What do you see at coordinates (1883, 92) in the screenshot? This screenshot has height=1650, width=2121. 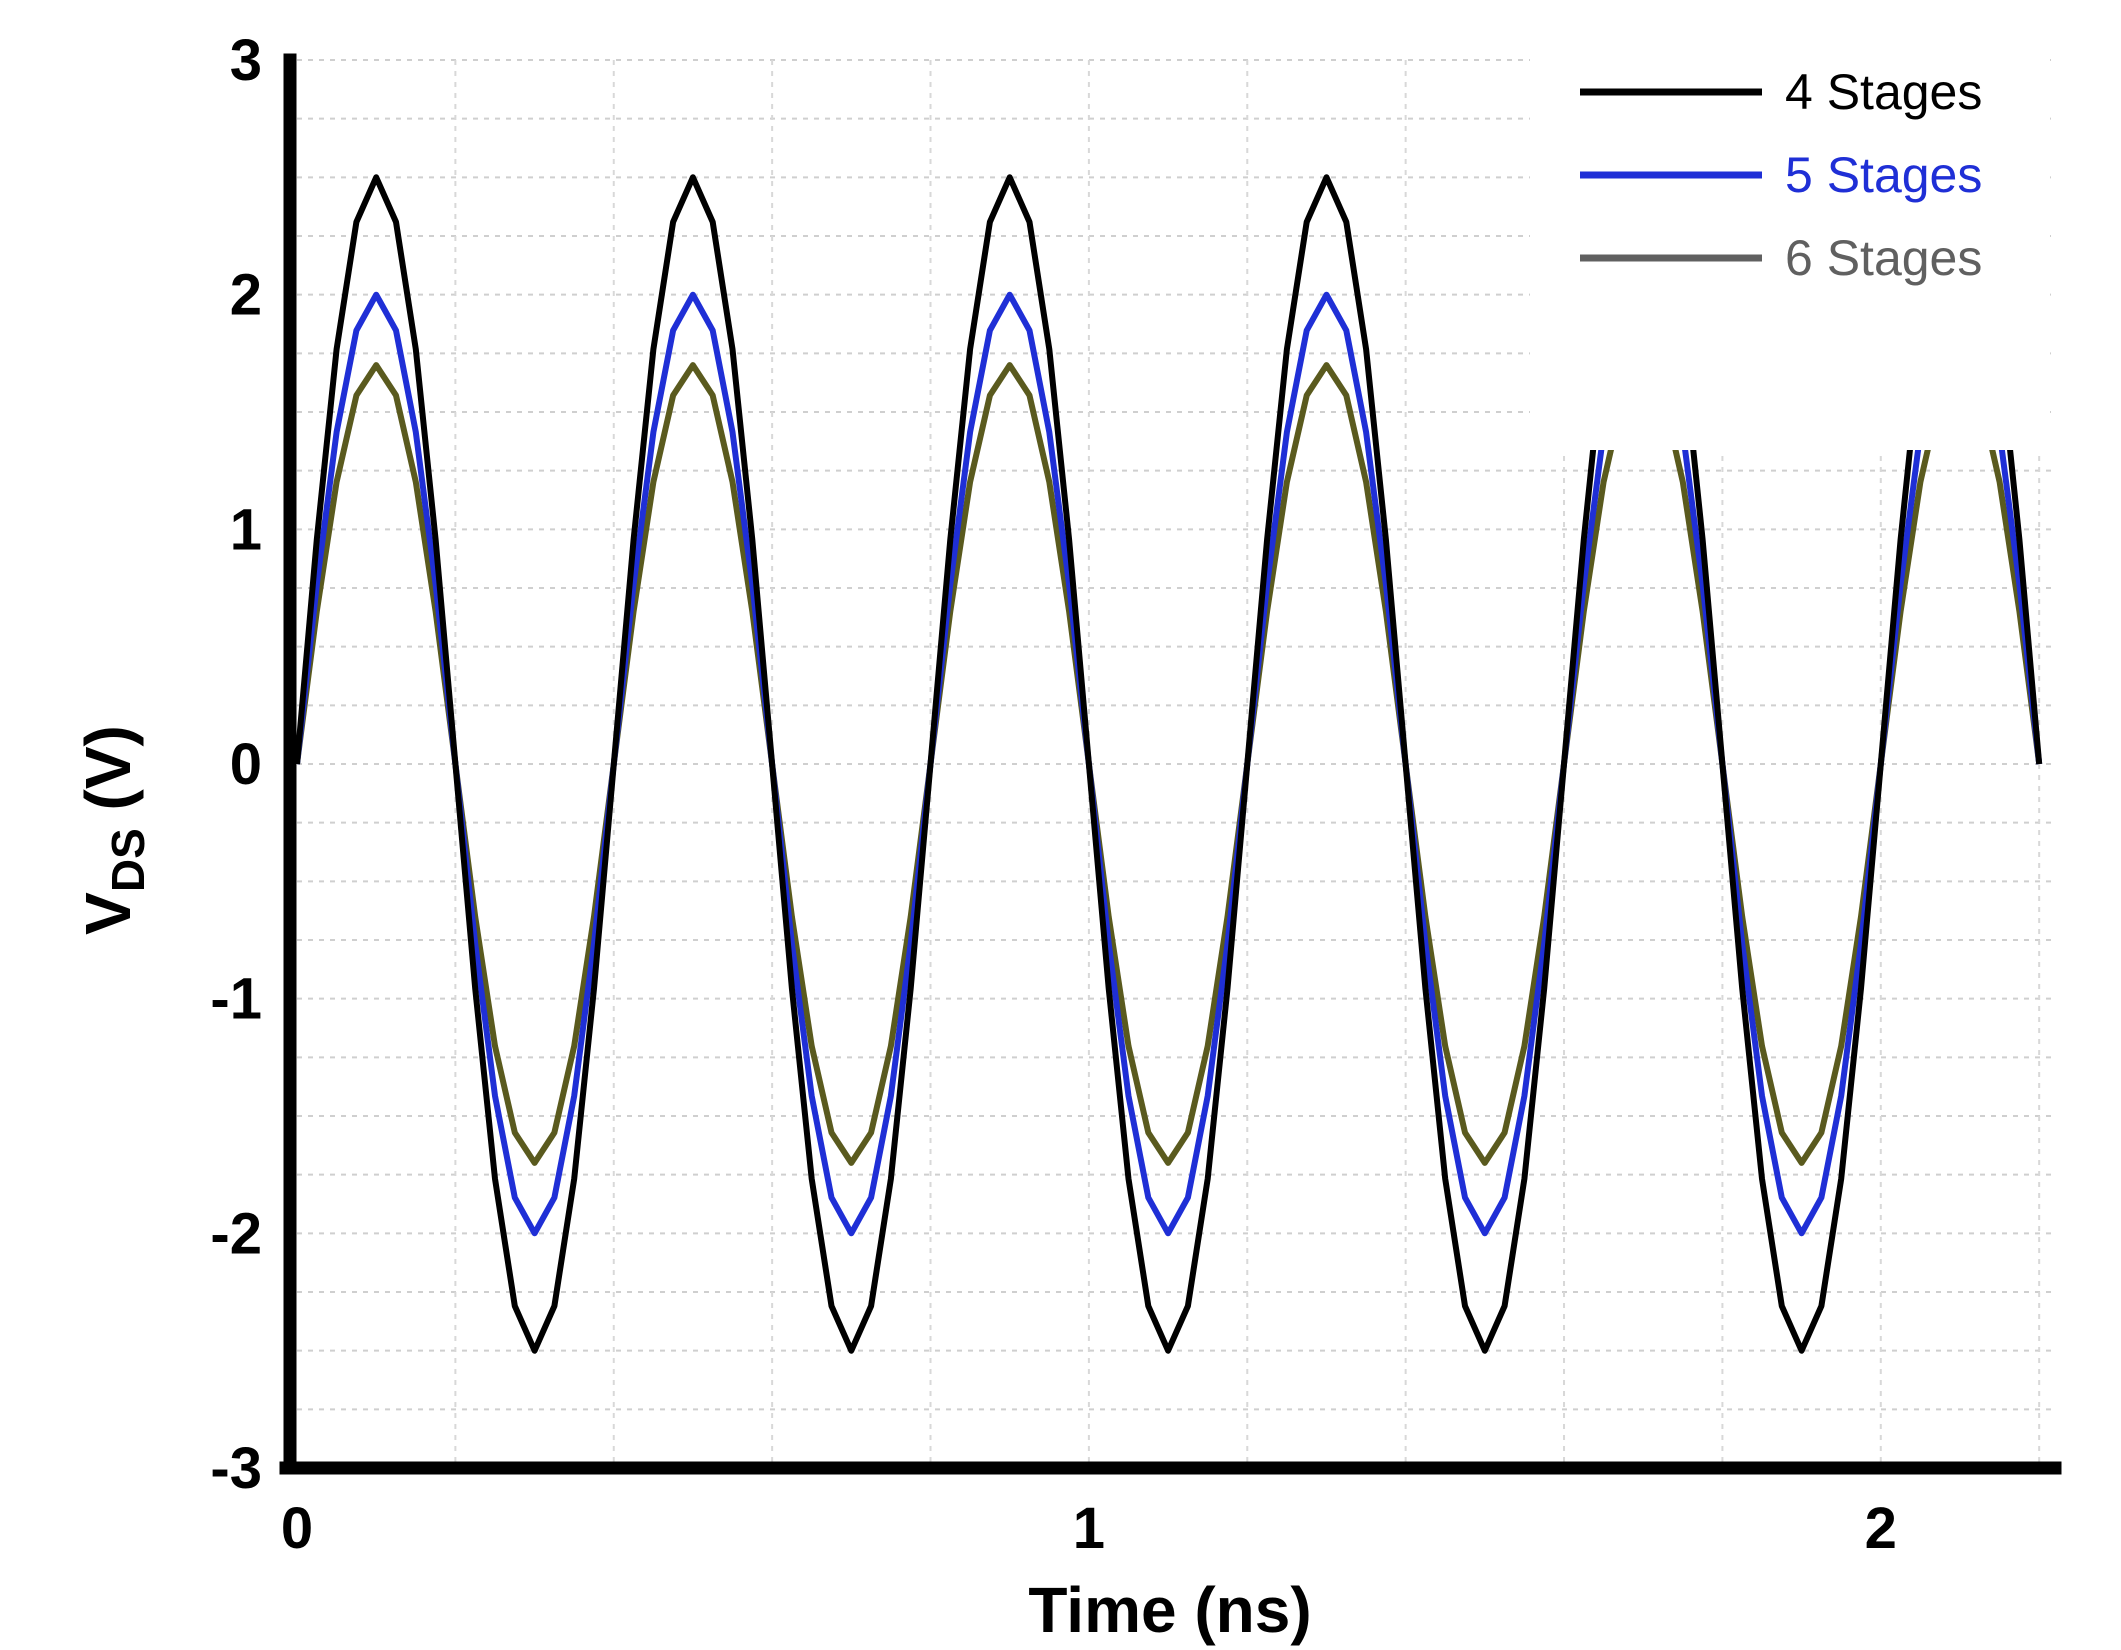 I see `legend-label-4-stages: 4 Stages` at bounding box center [1883, 92].